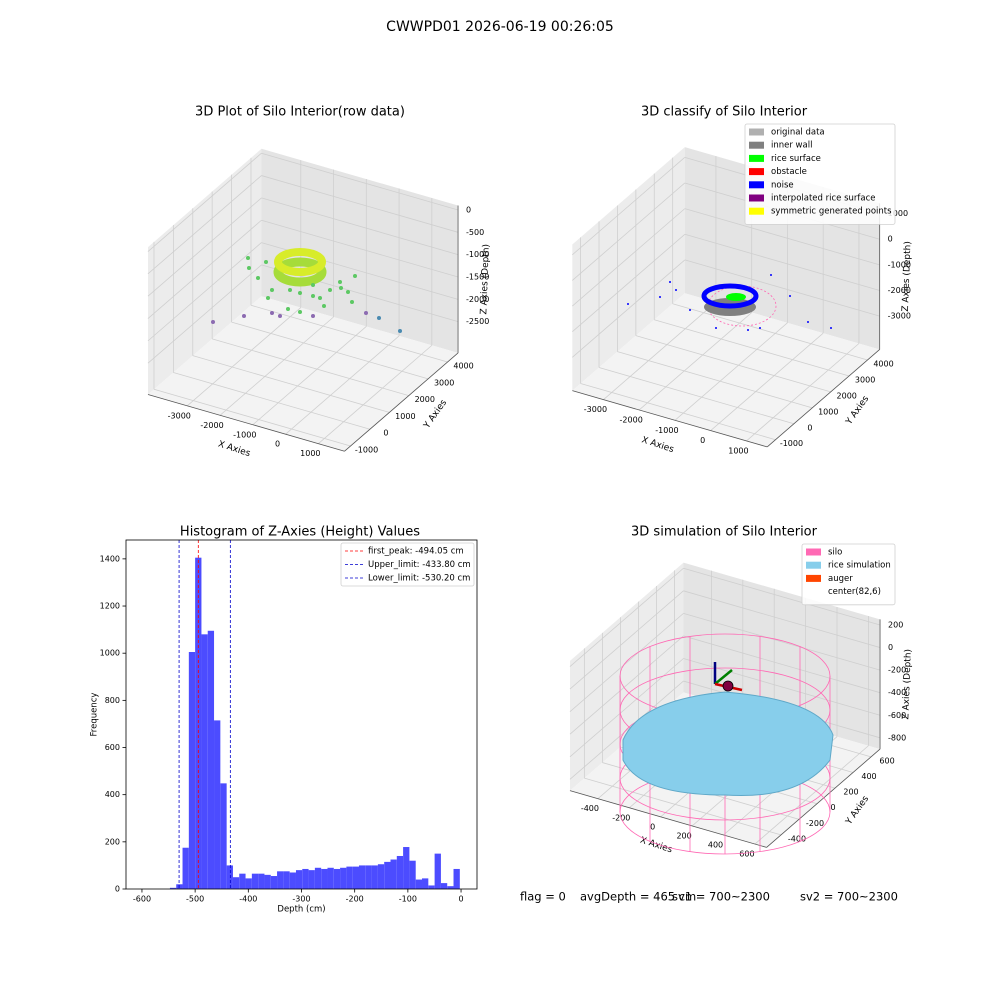 The height and width of the screenshot is (1000, 1000). I want to click on y-tick-label: 3000, so click(444, 382).